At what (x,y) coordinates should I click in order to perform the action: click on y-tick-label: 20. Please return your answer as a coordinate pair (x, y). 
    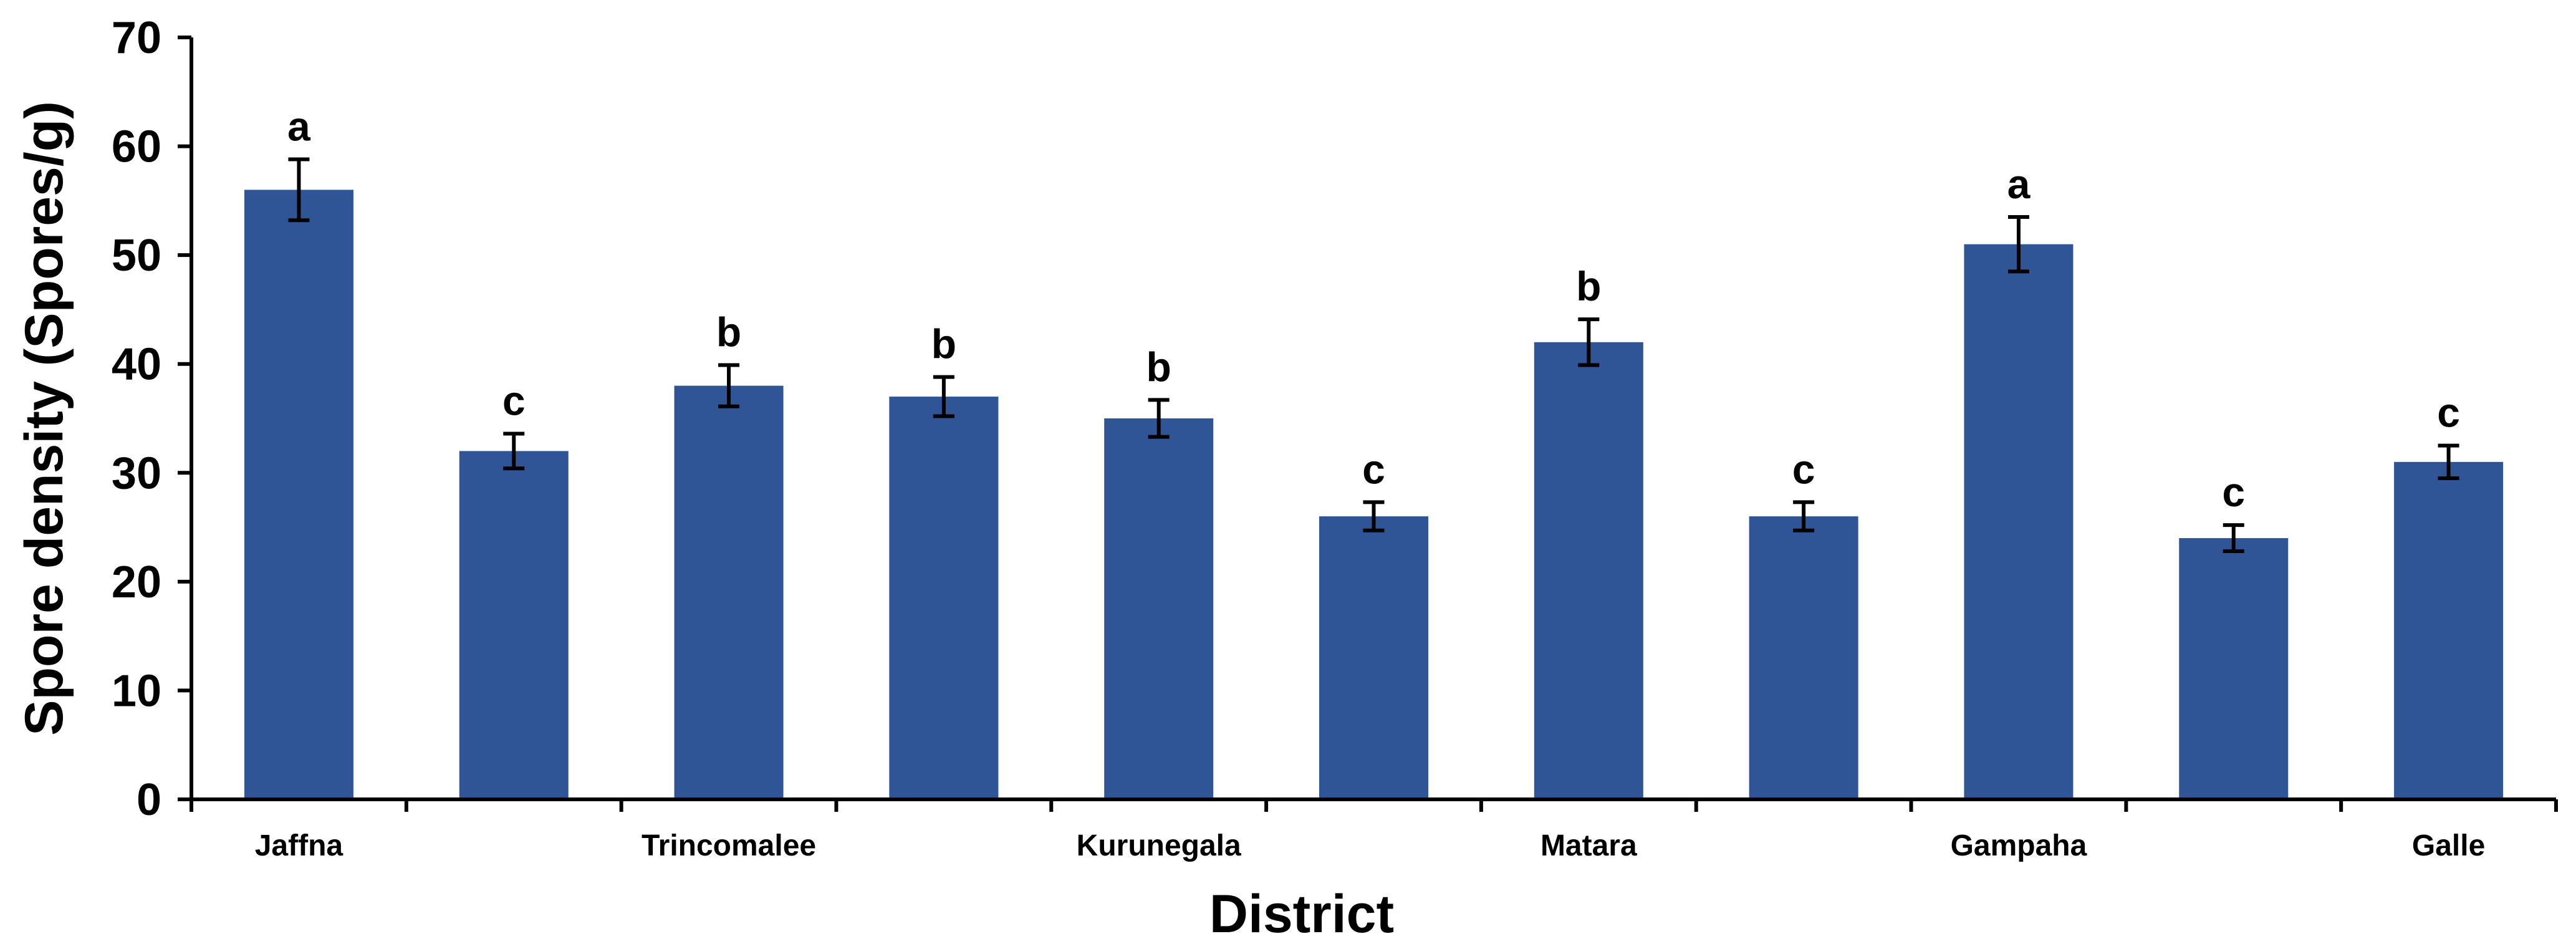
    Looking at the image, I should click on (136, 582).